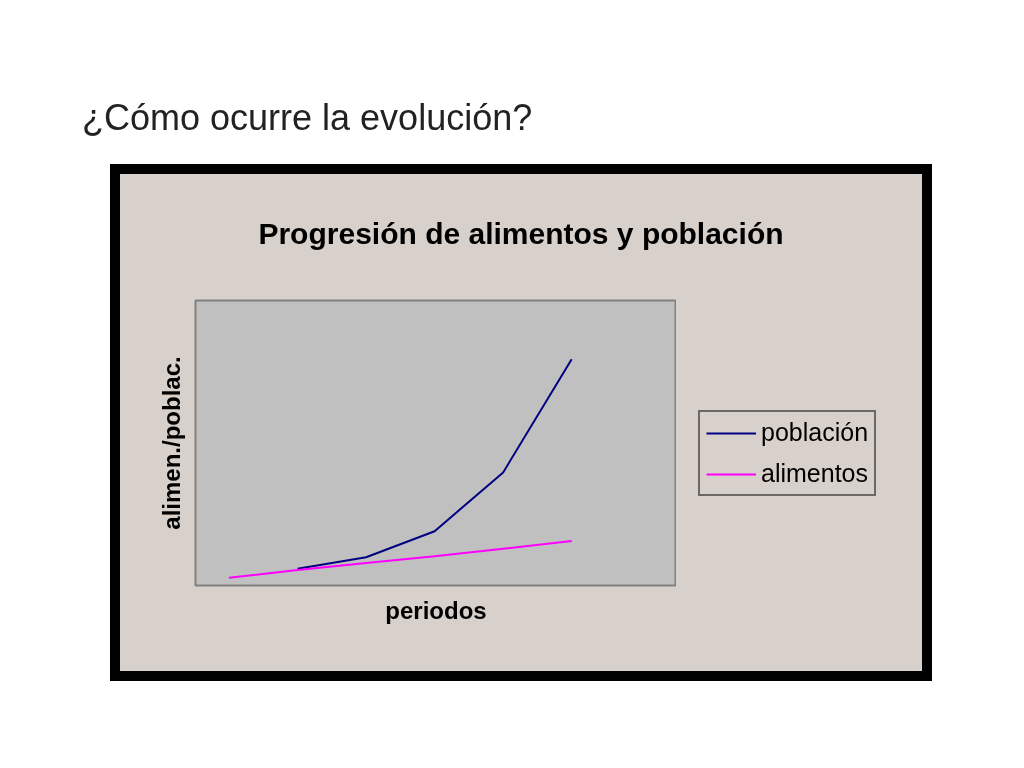  What do you see at coordinates (814, 473) in the screenshot?
I see `legend-label: alimentos` at bounding box center [814, 473].